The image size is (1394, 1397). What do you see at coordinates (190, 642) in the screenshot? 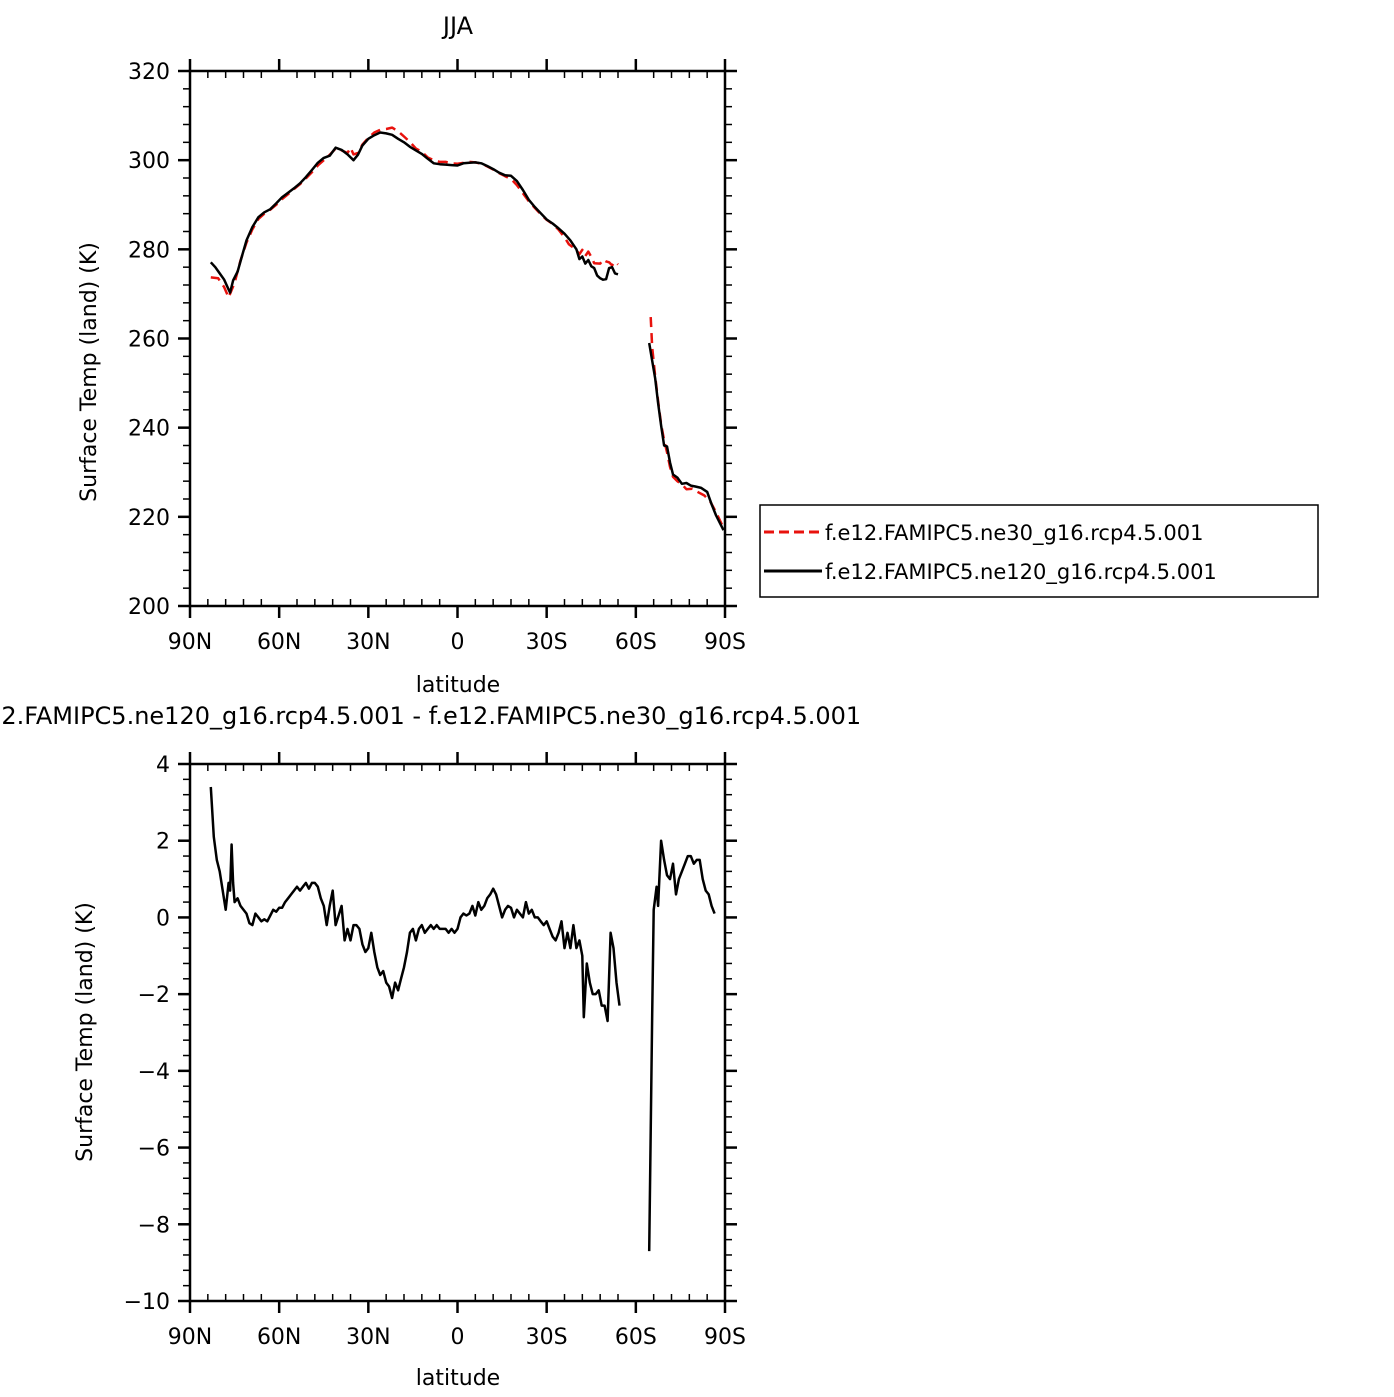
I see `top-x-tick-label: 90N` at bounding box center [190, 642].